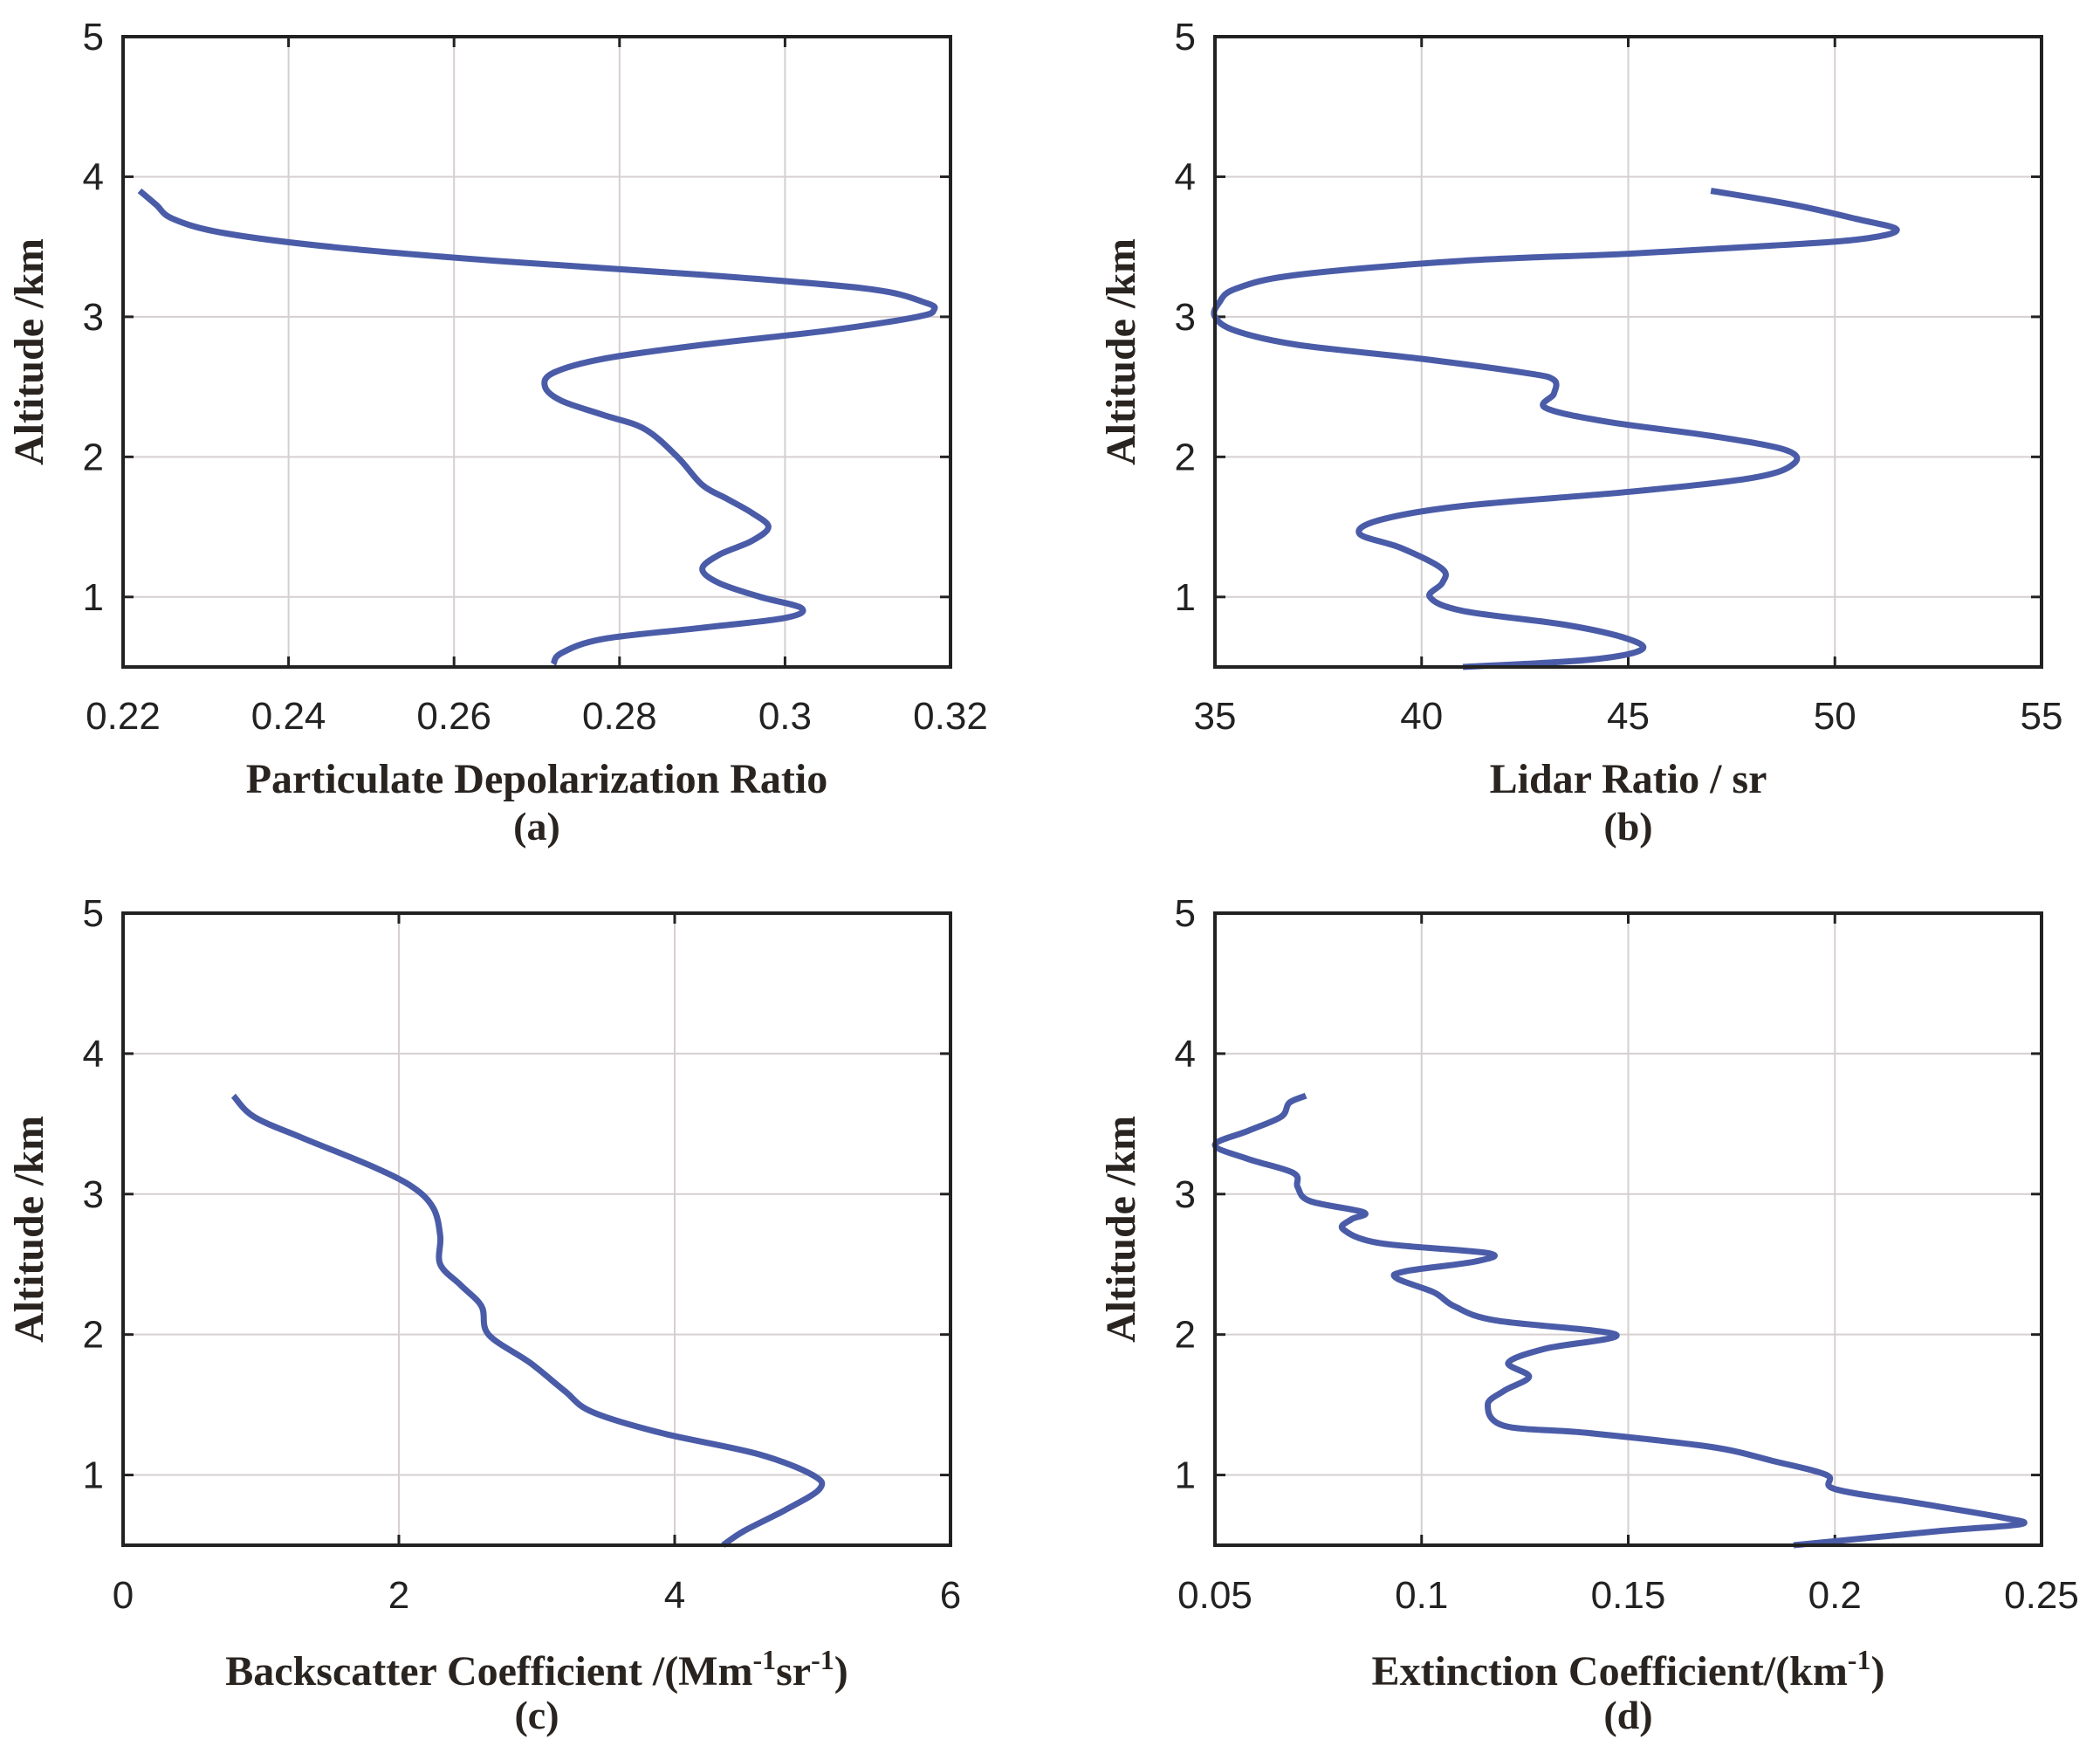  What do you see at coordinates (536, 1715) in the screenshot?
I see `panel-label: (c)` at bounding box center [536, 1715].